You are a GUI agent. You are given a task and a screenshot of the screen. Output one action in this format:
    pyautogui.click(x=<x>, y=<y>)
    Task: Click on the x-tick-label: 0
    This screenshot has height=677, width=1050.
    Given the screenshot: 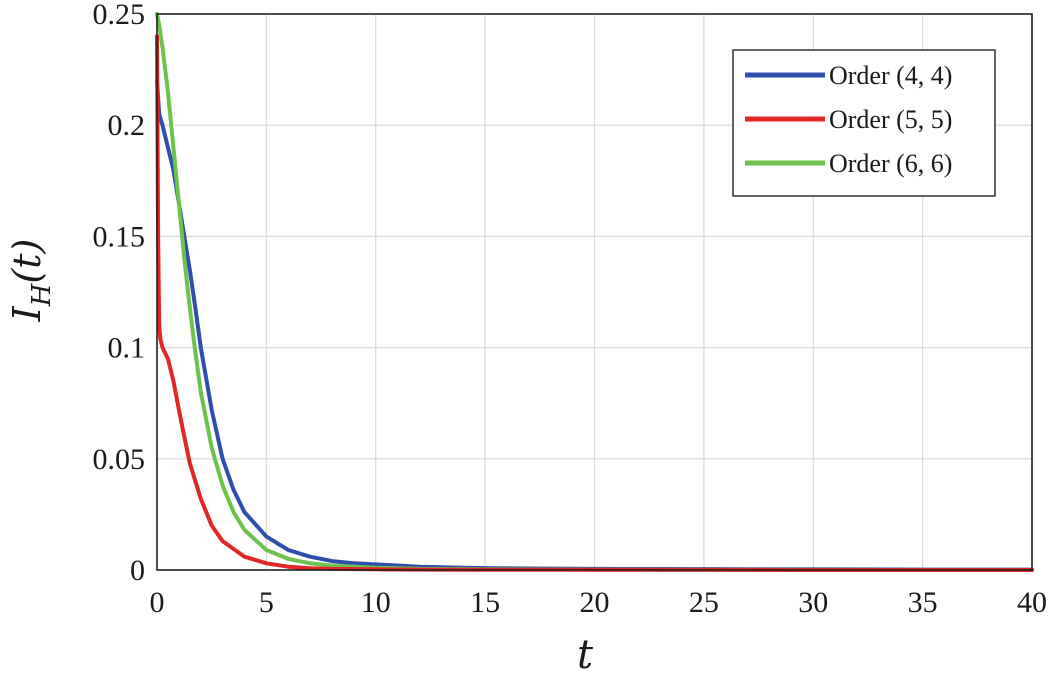 What is the action you would take?
    pyautogui.click(x=157, y=602)
    